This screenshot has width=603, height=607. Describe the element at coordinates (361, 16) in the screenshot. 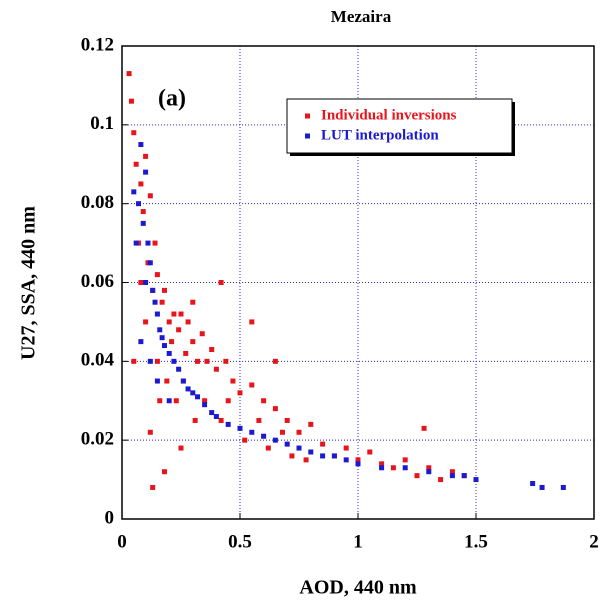

I see `chart-title: Mezaira` at that location.